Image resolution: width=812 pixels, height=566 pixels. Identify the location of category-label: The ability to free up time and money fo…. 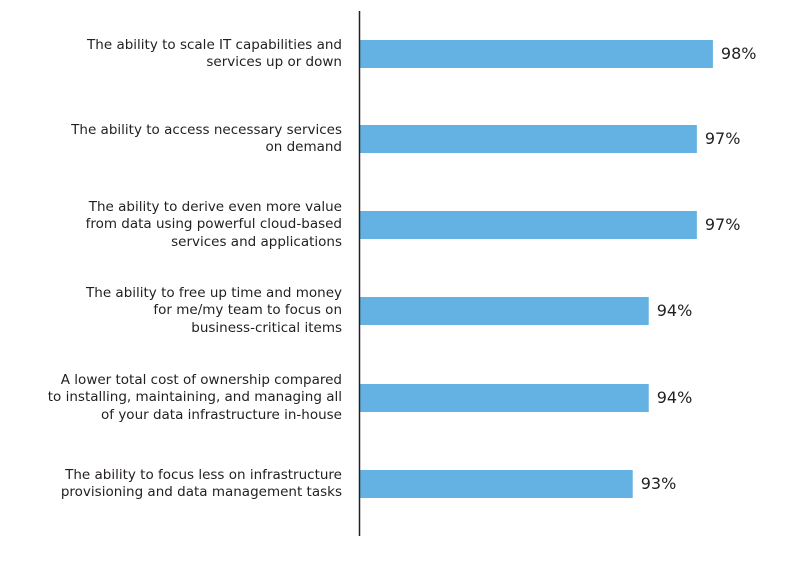
(214, 310).